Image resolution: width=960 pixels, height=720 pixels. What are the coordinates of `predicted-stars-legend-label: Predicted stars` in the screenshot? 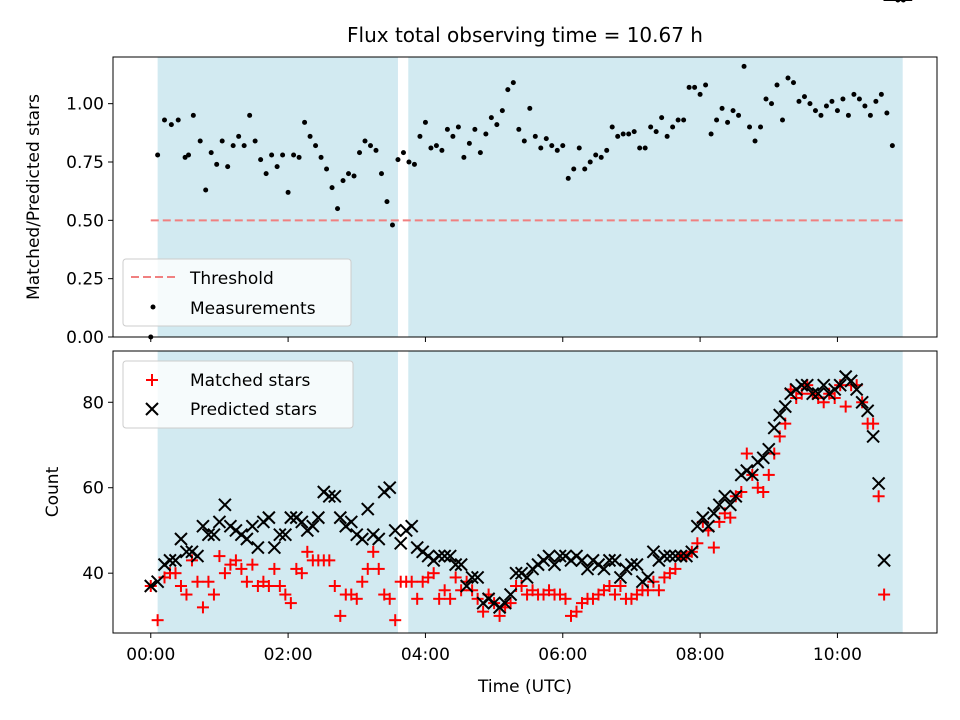 It's located at (253, 410).